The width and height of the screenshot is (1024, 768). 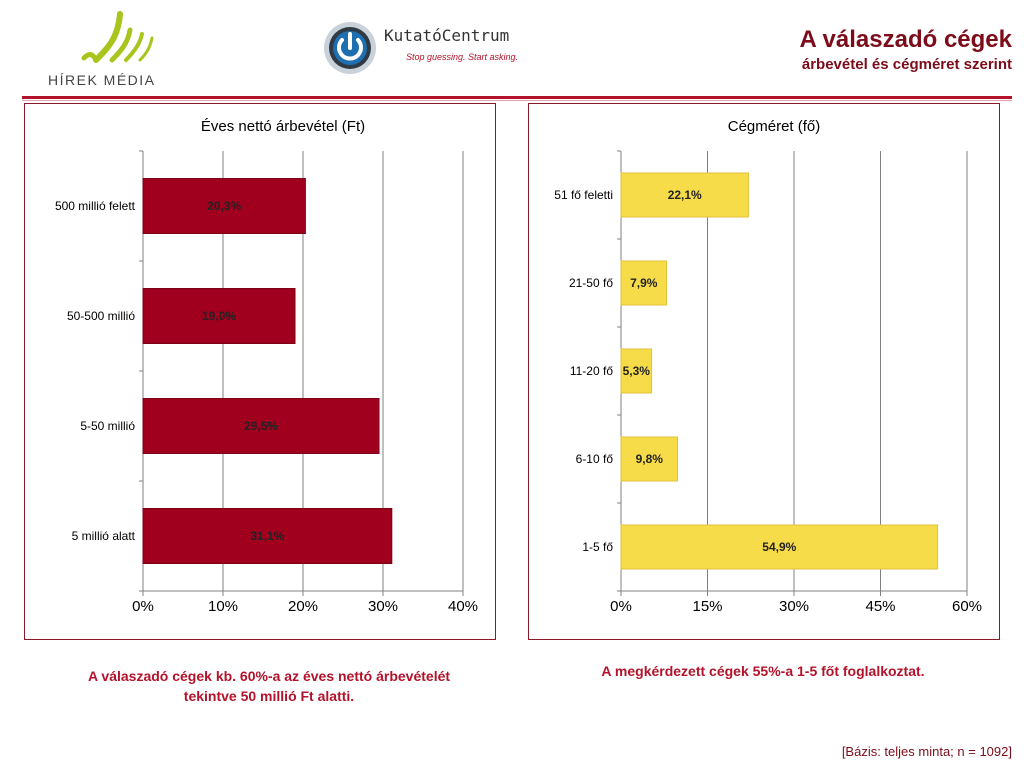 What do you see at coordinates (906, 64) in the screenshot?
I see `slide-subtitle: árbevétel és cégméret szerint` at bounding box center [906, 64].